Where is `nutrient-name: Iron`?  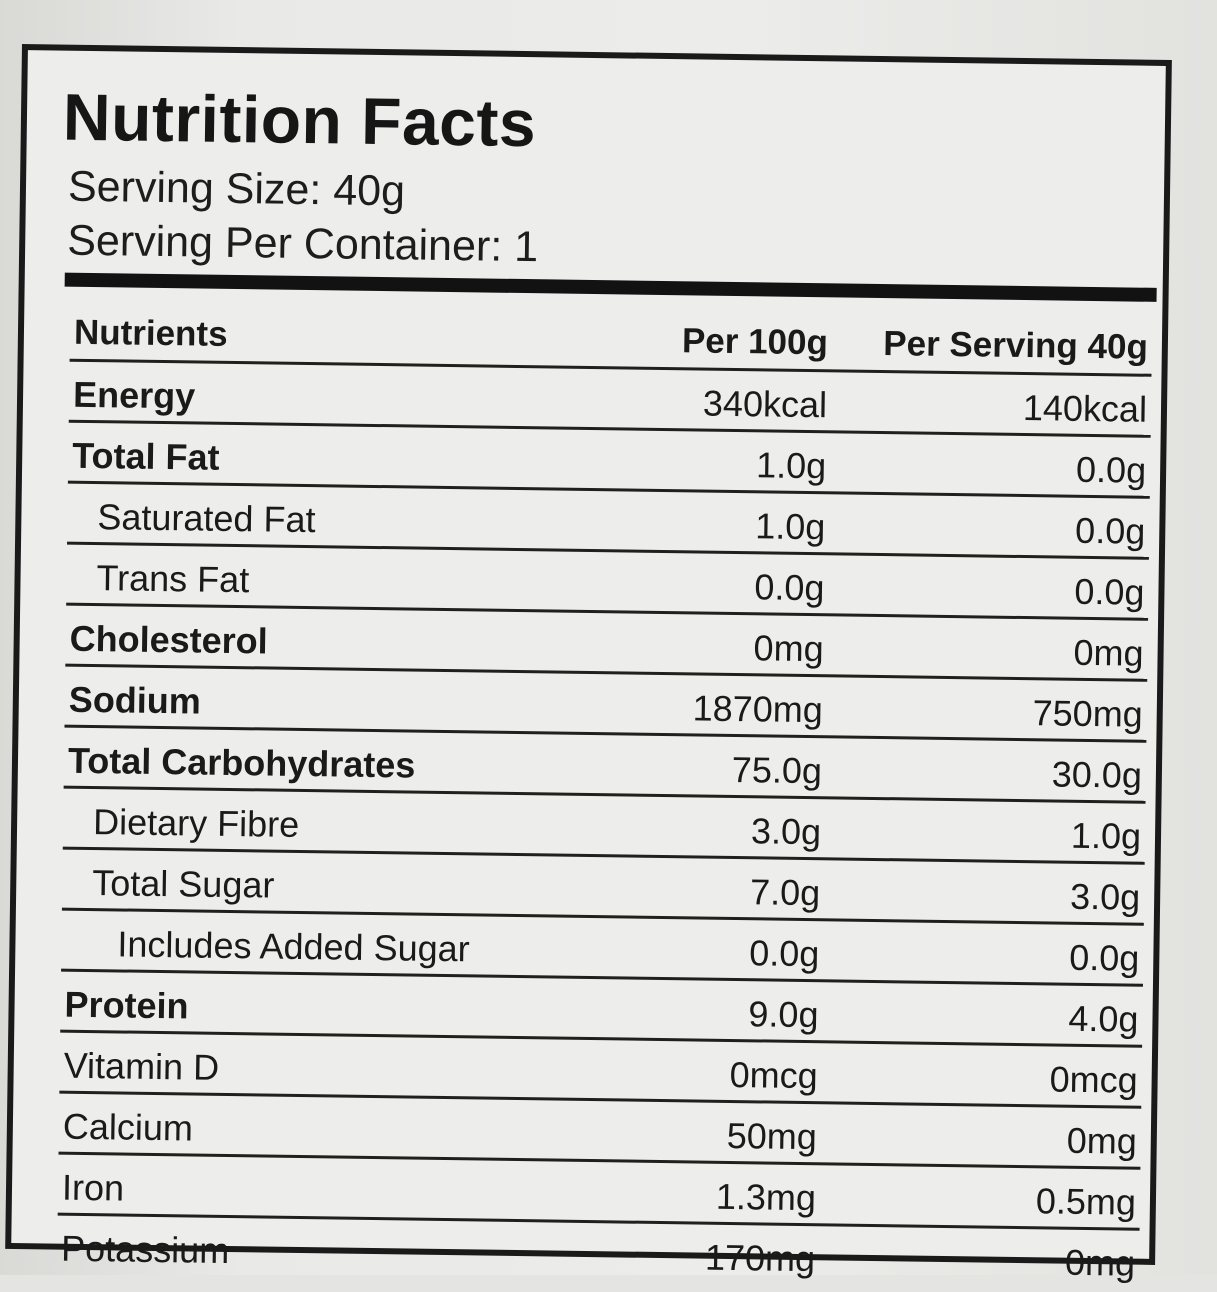
nutrient-name: Iron is located at coordinates (93, 1187).